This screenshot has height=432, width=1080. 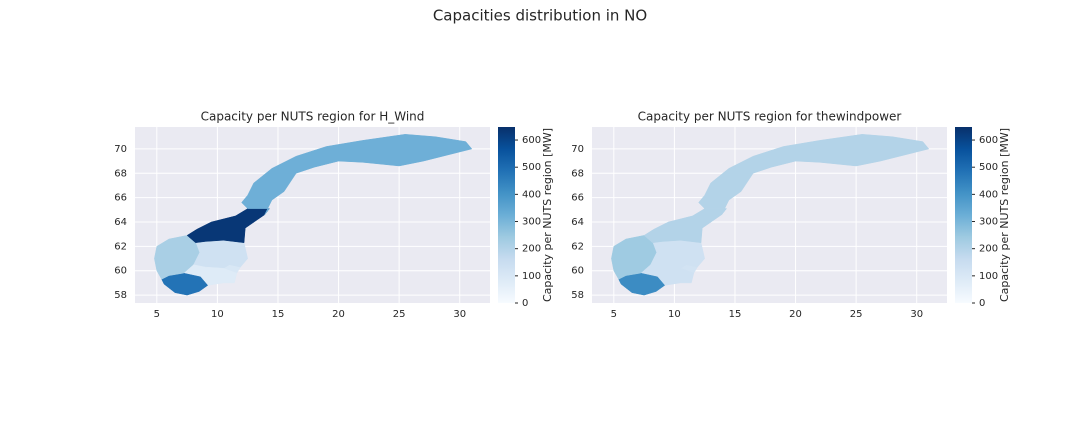 What do you see at coordinates (540, 16) in the screenshot?
I see `figure-title: Capacities distribution in NO` at bounding box center [540, 16].